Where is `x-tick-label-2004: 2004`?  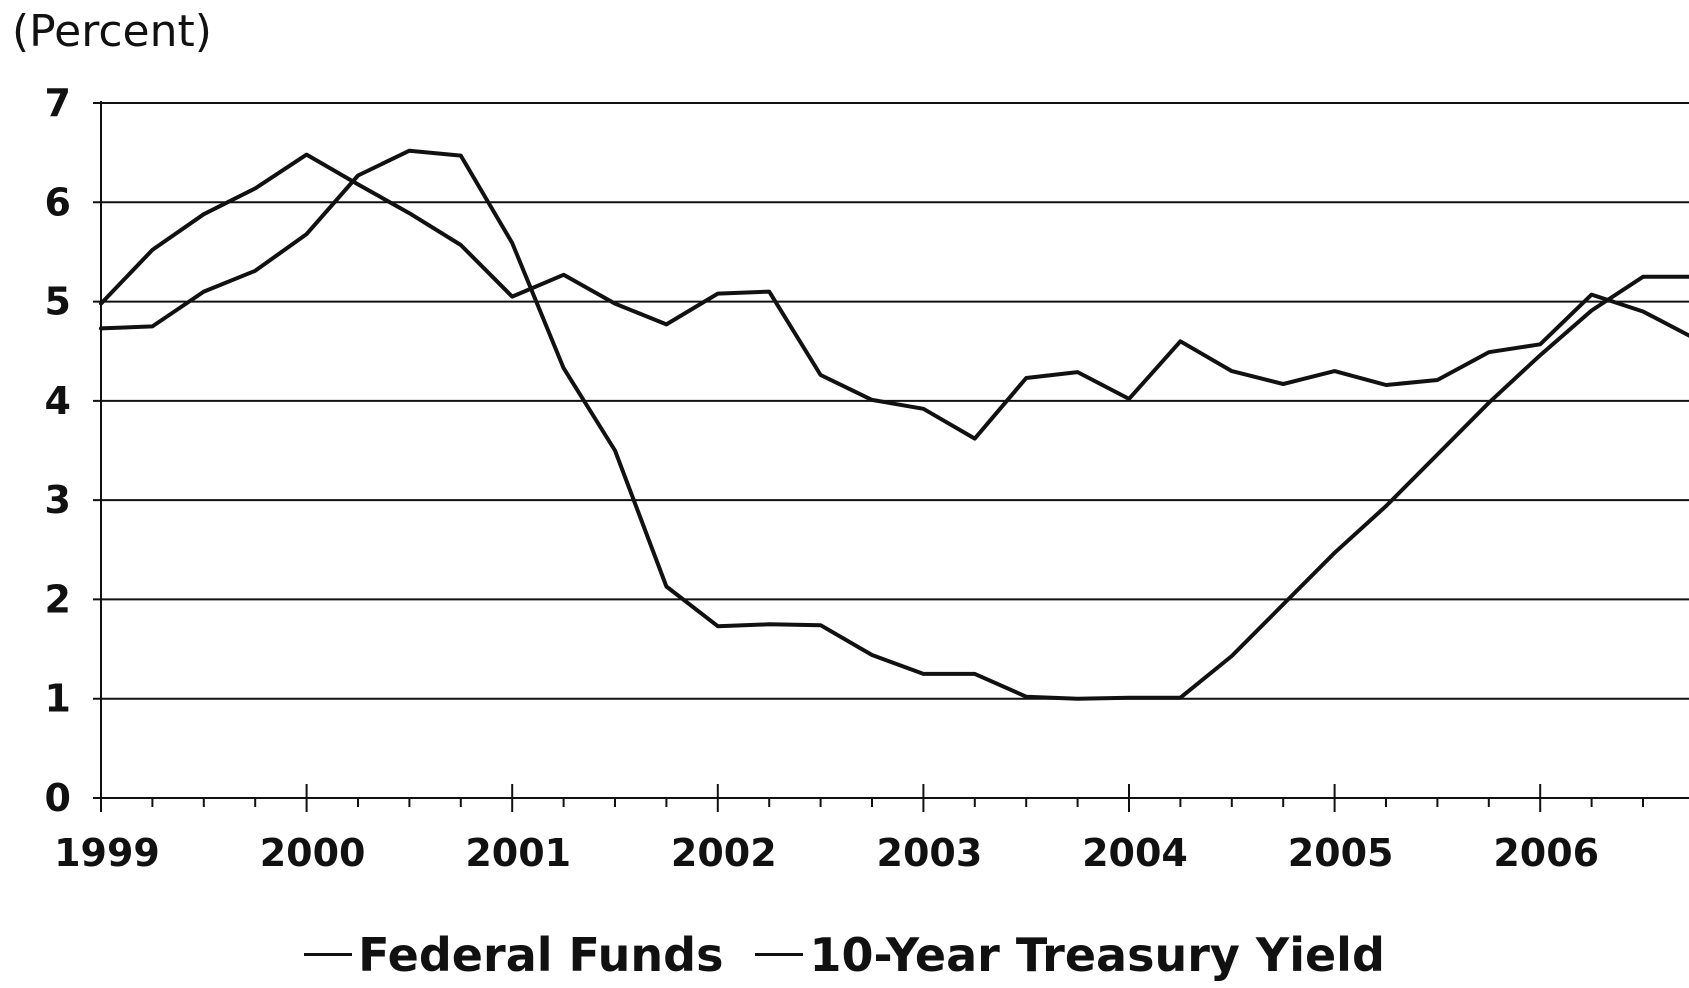 x-tick-label-2004: 2004 is located at coordinates (1135, 853).